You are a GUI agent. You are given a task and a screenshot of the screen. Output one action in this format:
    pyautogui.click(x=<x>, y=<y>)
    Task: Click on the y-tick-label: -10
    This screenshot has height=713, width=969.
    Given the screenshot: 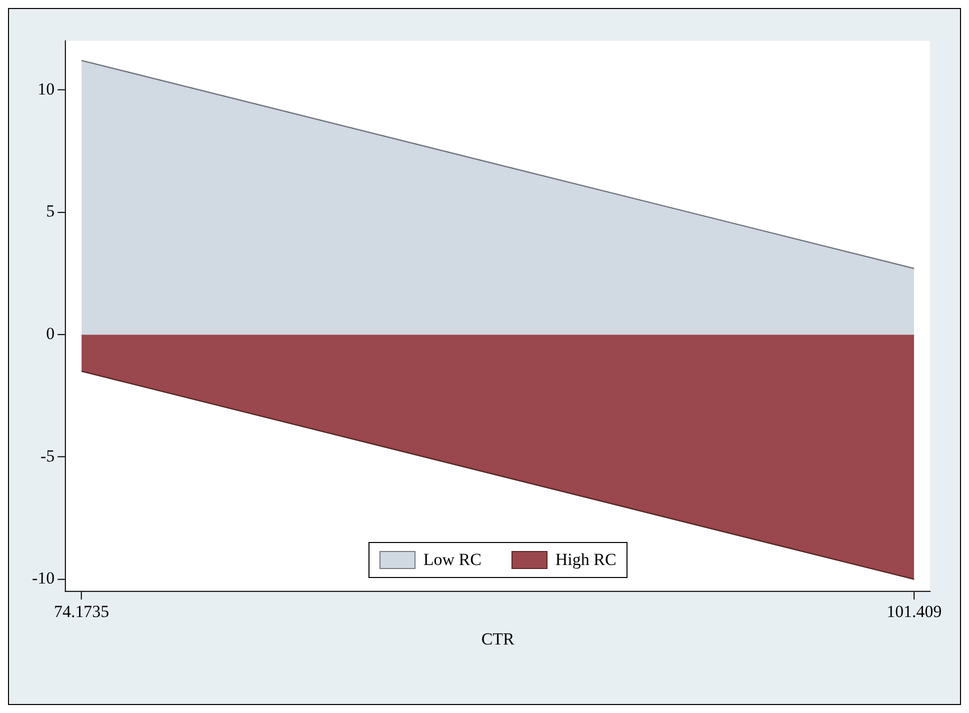 What is the action you would take?
    pyautogui.click(x=43, y=578)
    